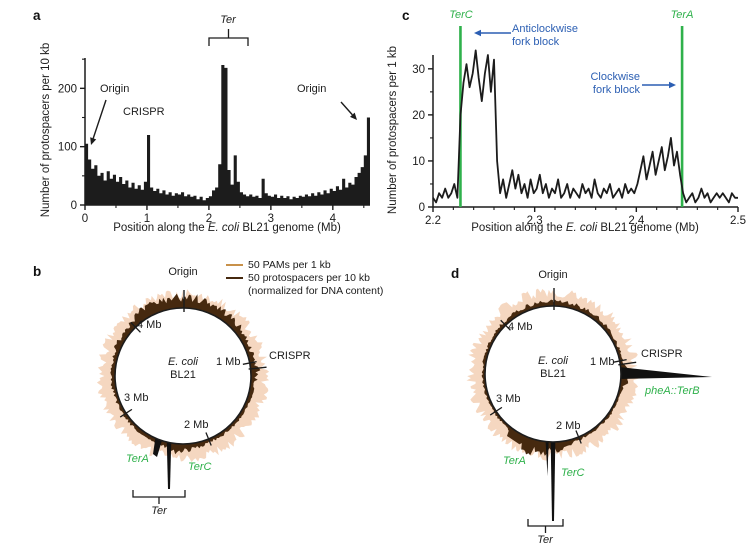  What do you see at coordinates (393, 130) in the screenshot?
I see `panel-c-y-axis-label: Number of protospacers per 1 kb` at bounding box center [393, 130].